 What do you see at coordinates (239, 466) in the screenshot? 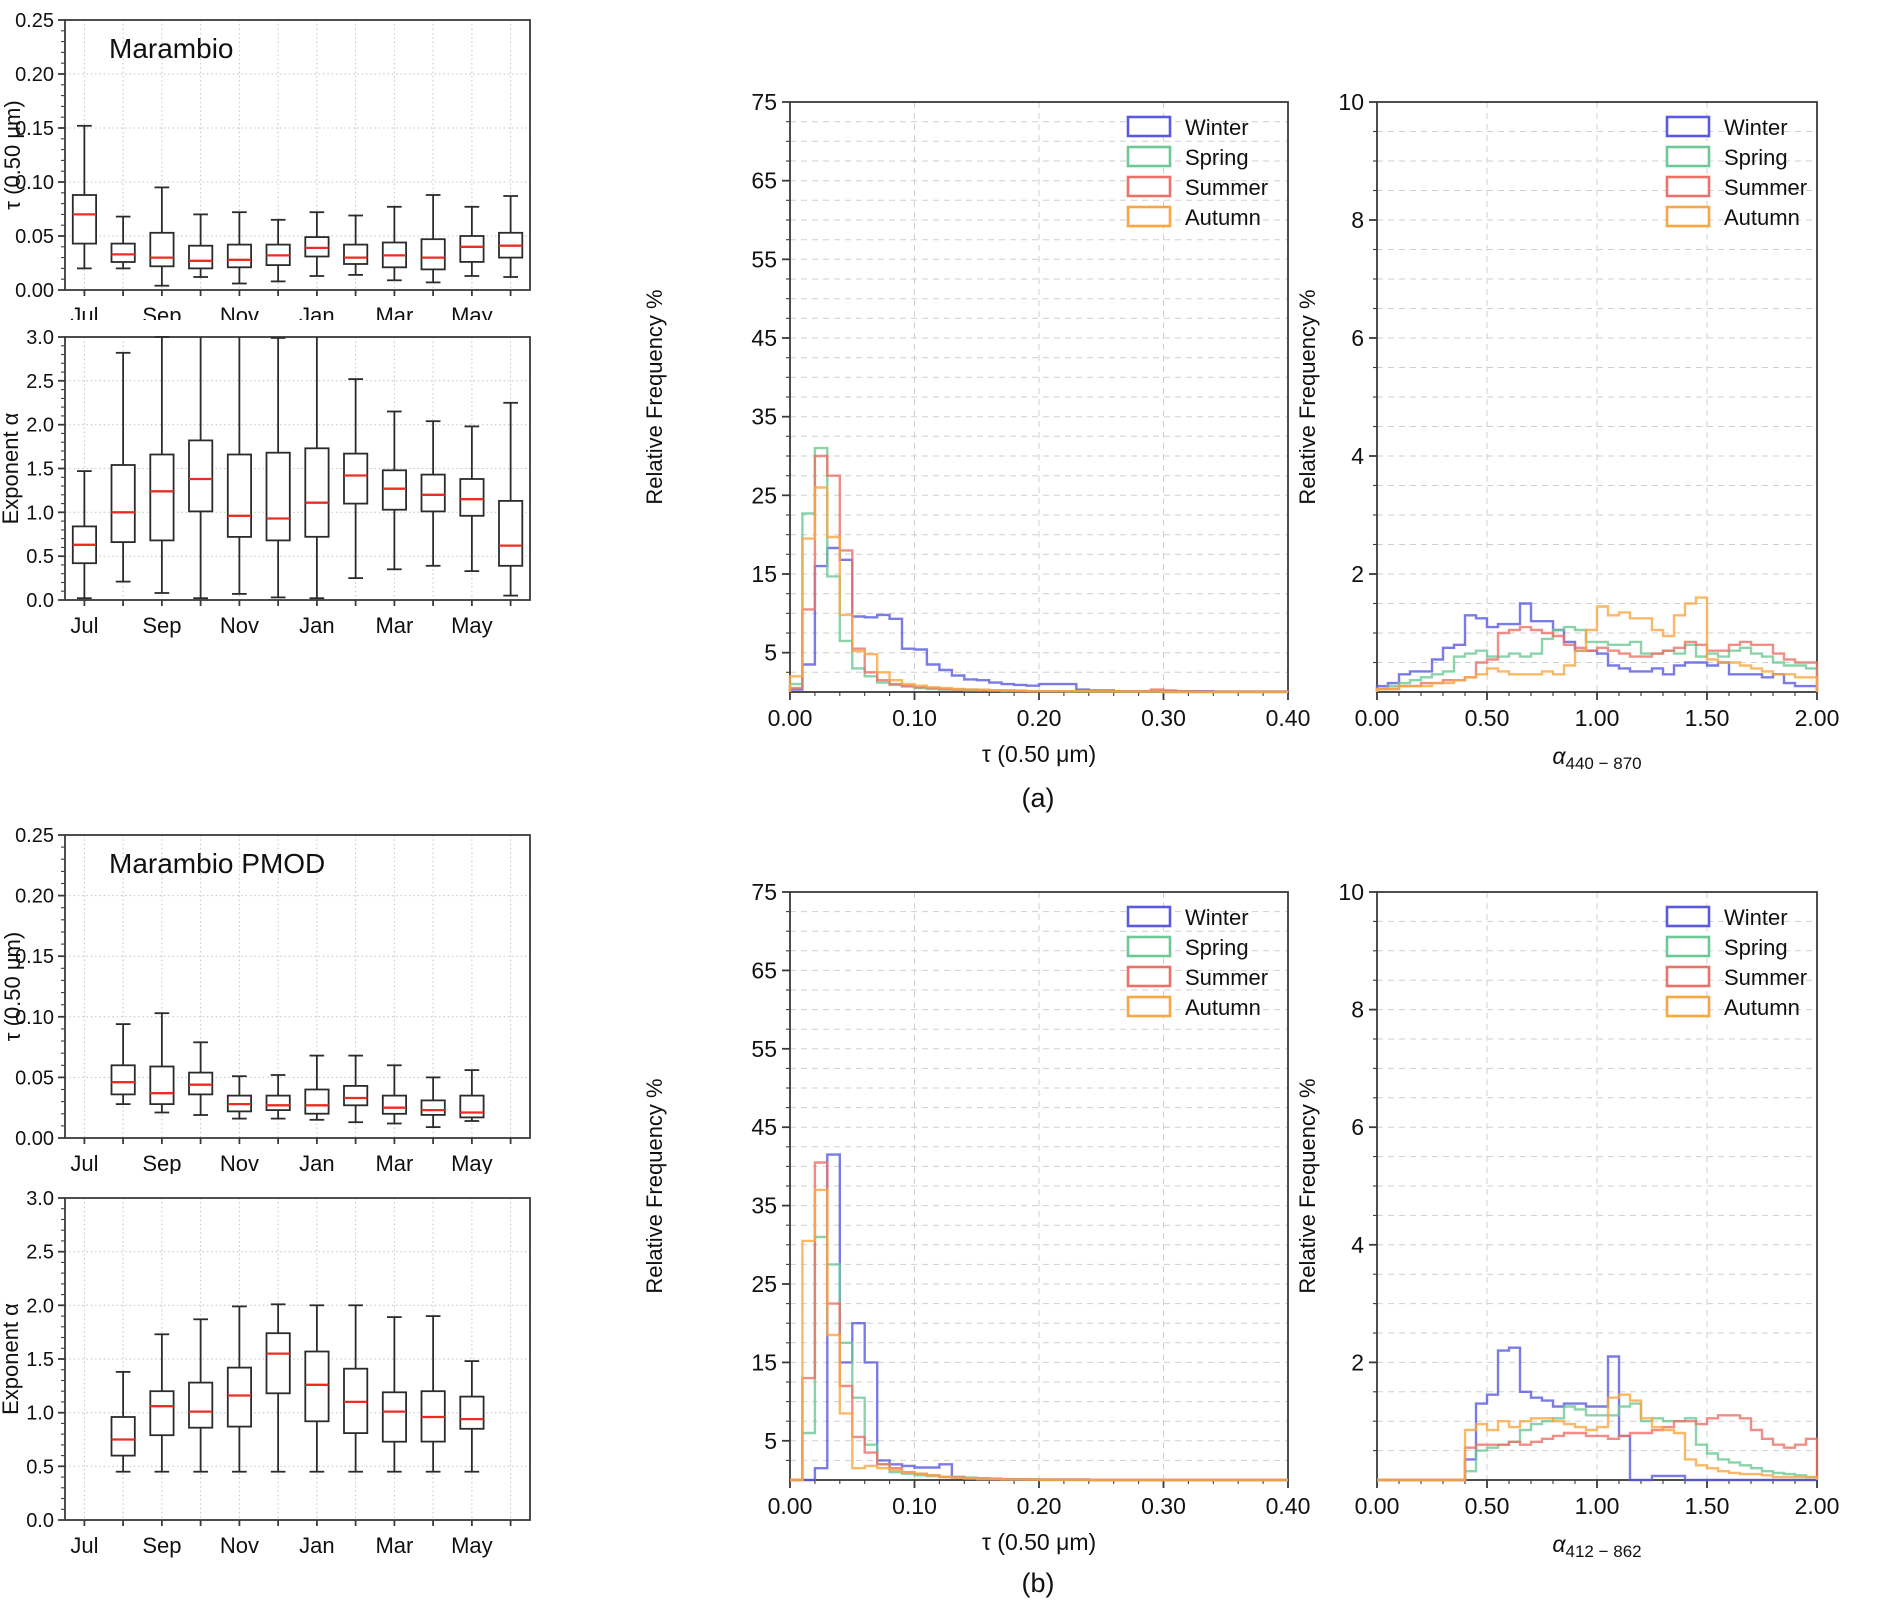
I see `box-nov` at bounding box center [239, 466].